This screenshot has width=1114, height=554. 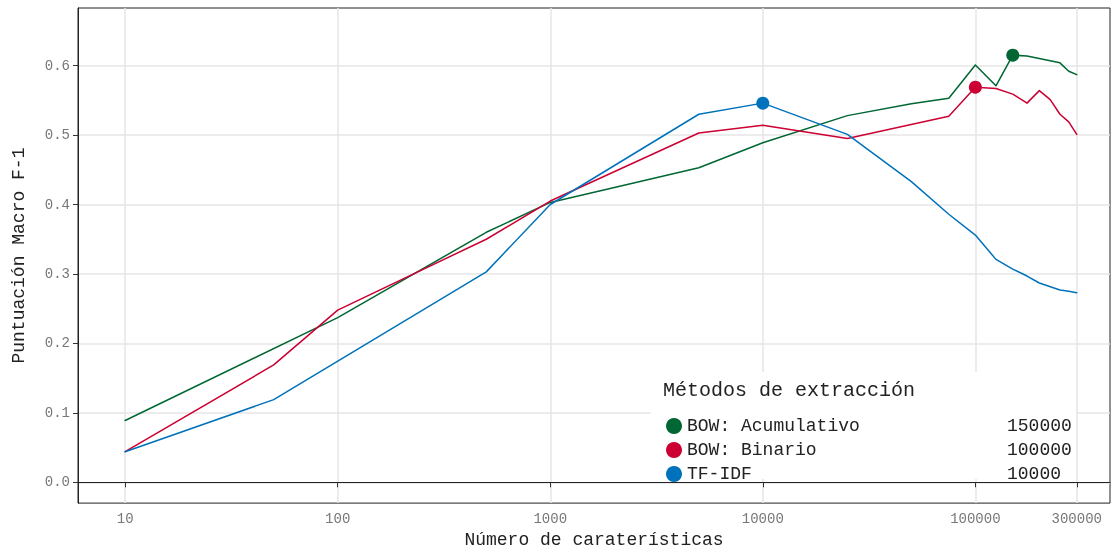 What do you see at coordinates (57, 65) in the screenshot?
I see `y-tick-label: 0.6` at bounding box center [57, 65].